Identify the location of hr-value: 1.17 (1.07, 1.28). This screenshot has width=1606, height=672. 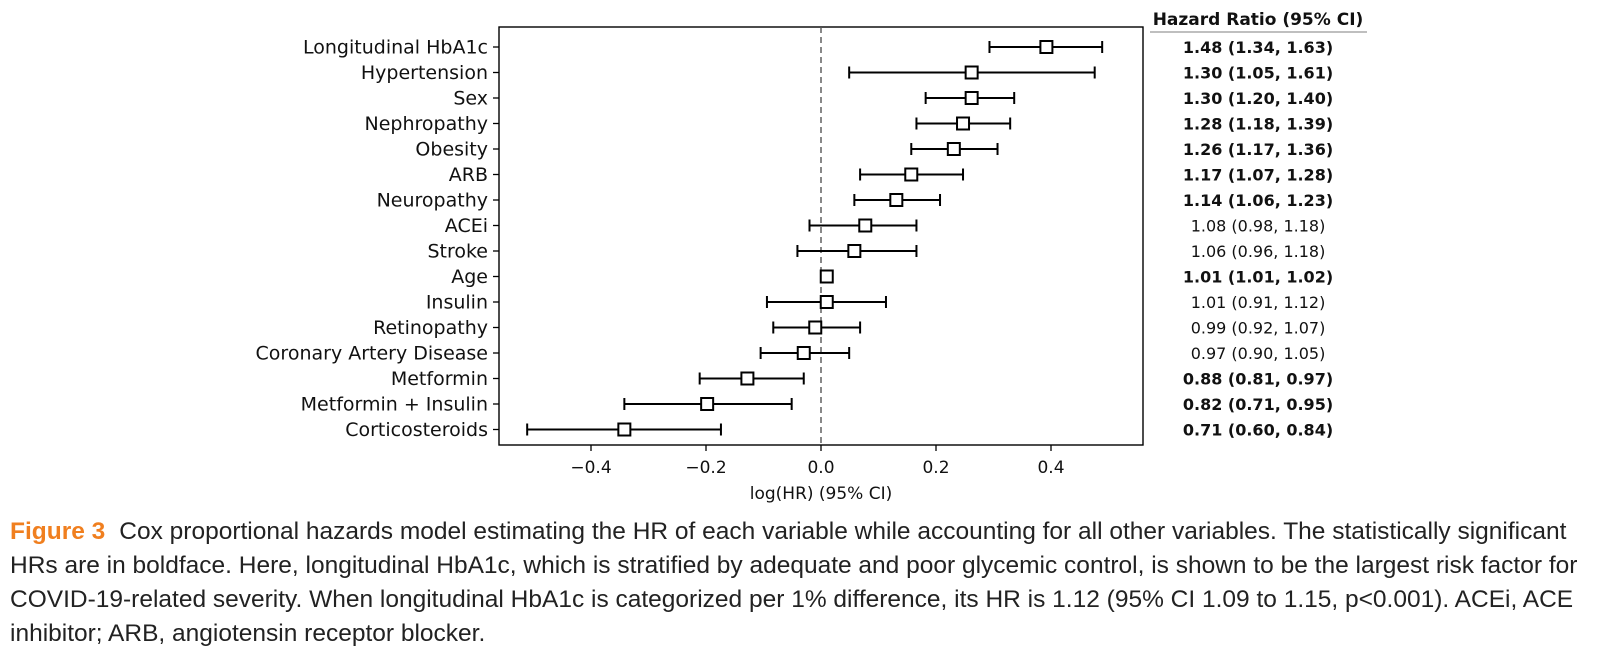
(1258, 175).